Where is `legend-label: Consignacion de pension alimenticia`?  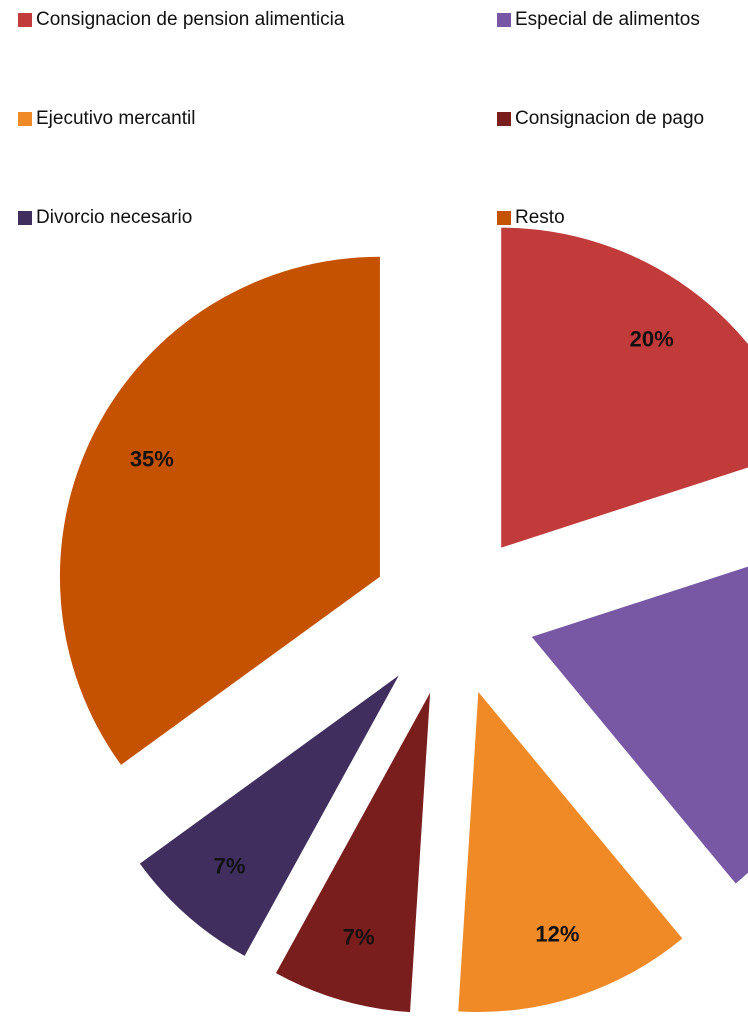 legend-label: Consignacion de pension alimenticia is located at coordinates (190, 19).